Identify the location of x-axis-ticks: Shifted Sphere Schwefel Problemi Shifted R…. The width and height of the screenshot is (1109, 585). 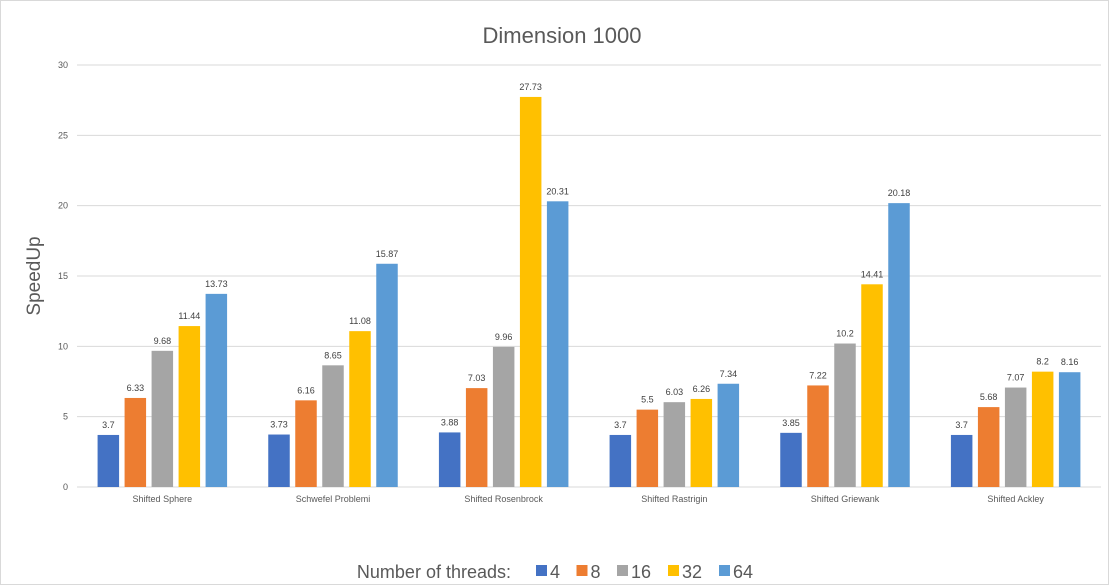
(589, 499).